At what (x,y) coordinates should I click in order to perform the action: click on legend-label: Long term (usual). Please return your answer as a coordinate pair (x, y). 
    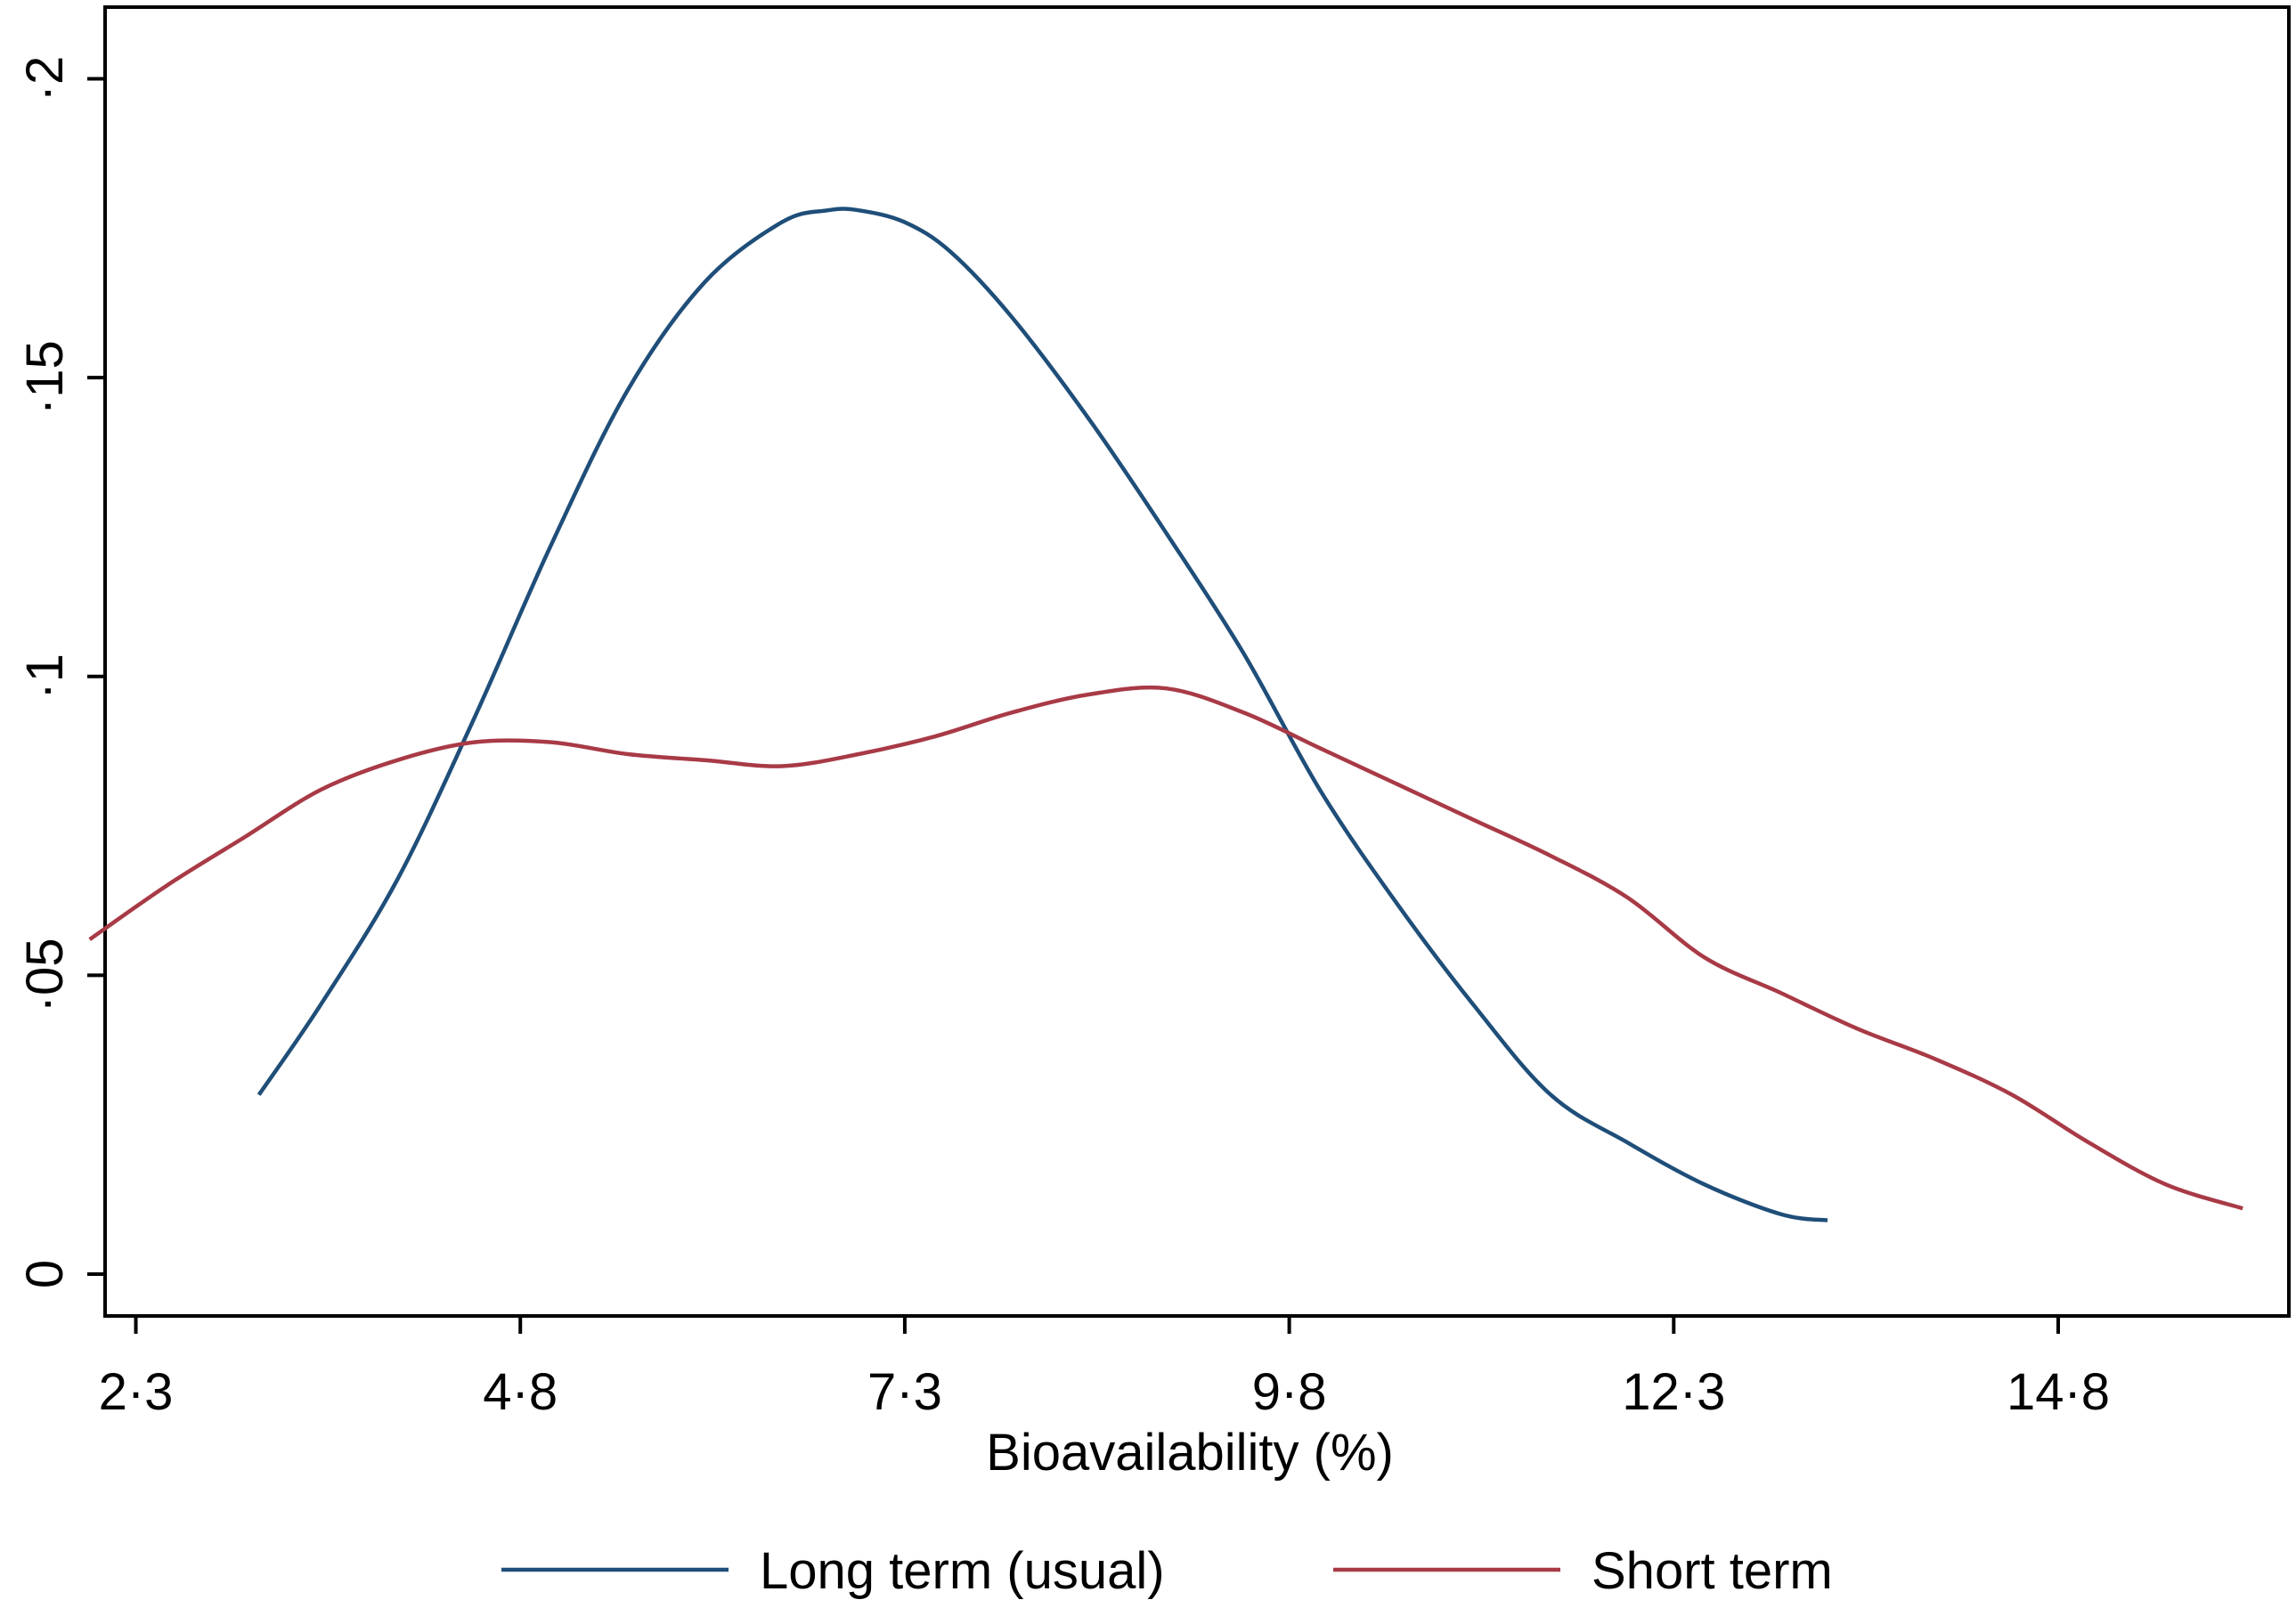
    Looking at the image, I should click on (963, 1571).